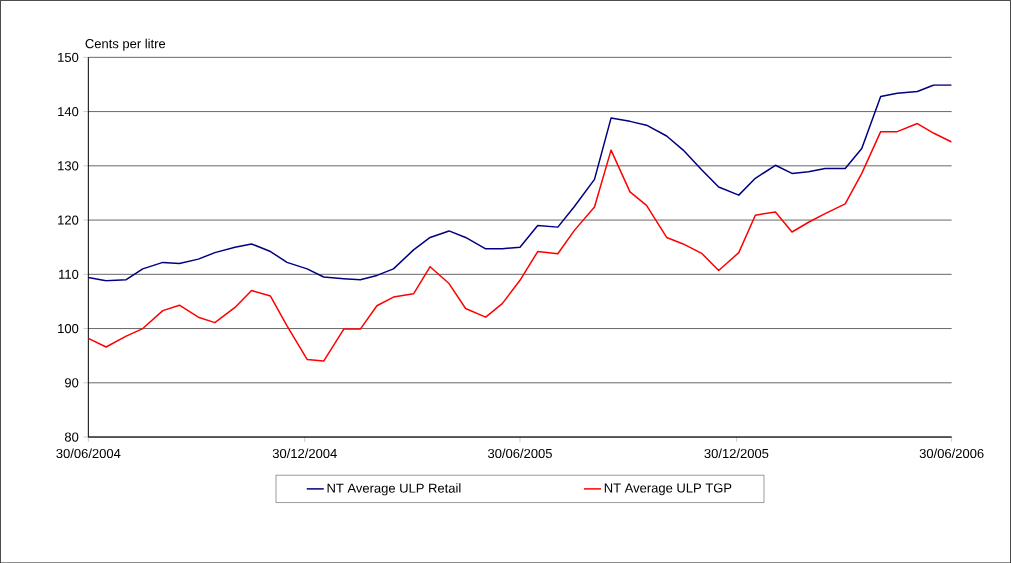 Image resolution: width=1011 pixels, height=563 pixels. What do you see at coordinates (668, 489) in the screenshot?
I see `legend-label: NT Average ULP TGP` at bounding box center [668, 489].